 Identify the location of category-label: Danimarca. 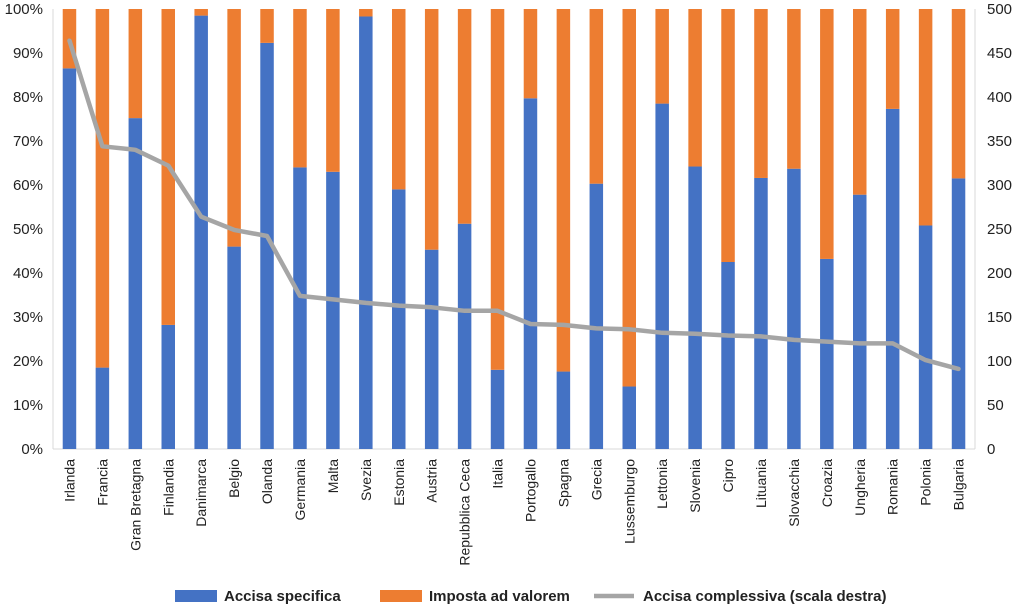
(201, 493).